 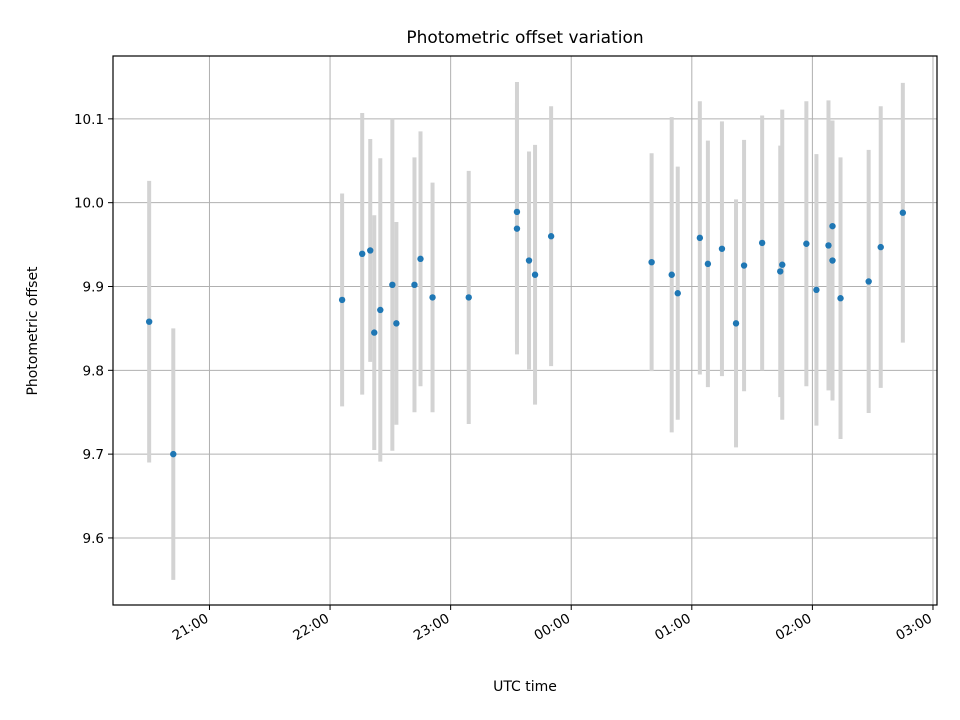 What do you see at coordinates (93, 287) in the screenshot?
I see `y-tick-label: 9.9` at bounding box center [93, 287].